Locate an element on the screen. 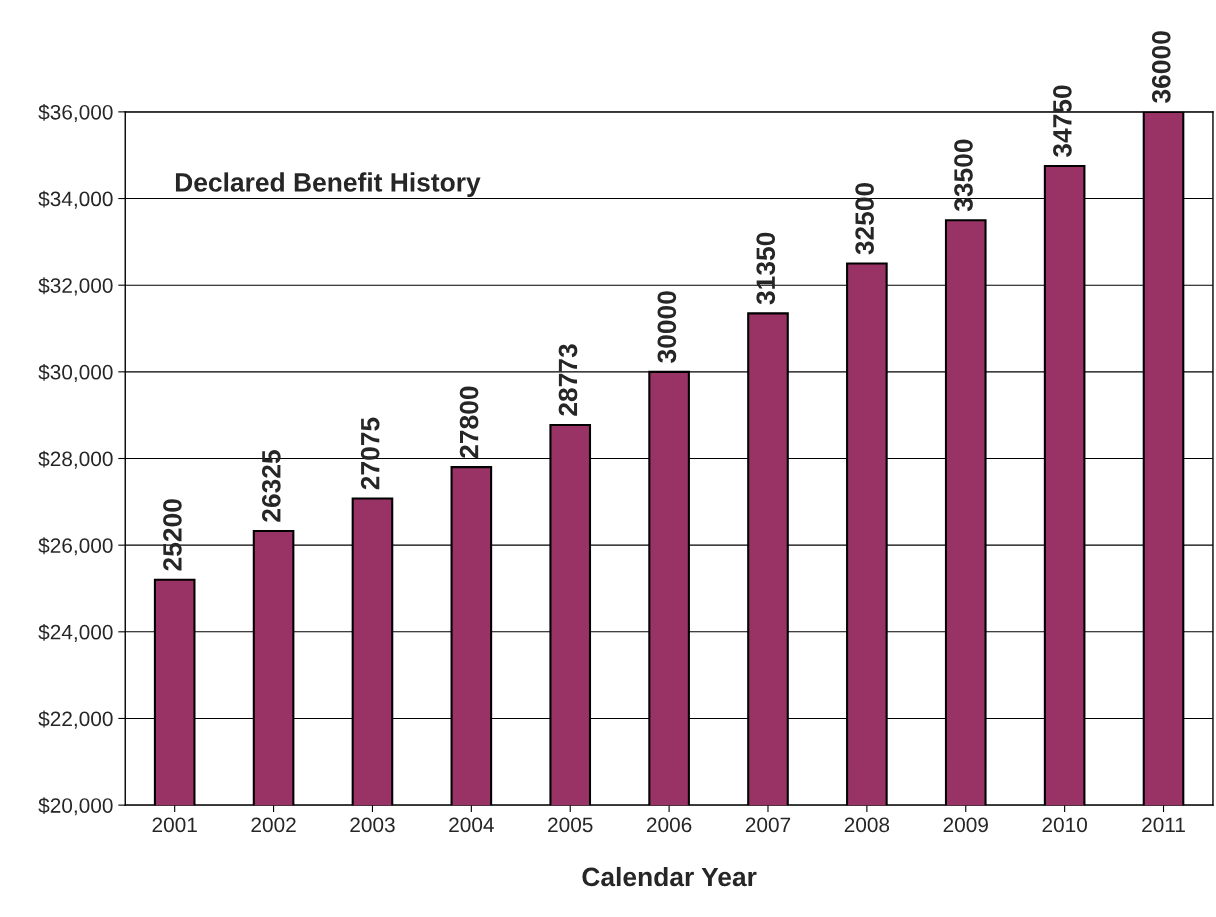 This screenshot has width=1216, height=917. data-label: 31350 is located at coordinates (766, 268).